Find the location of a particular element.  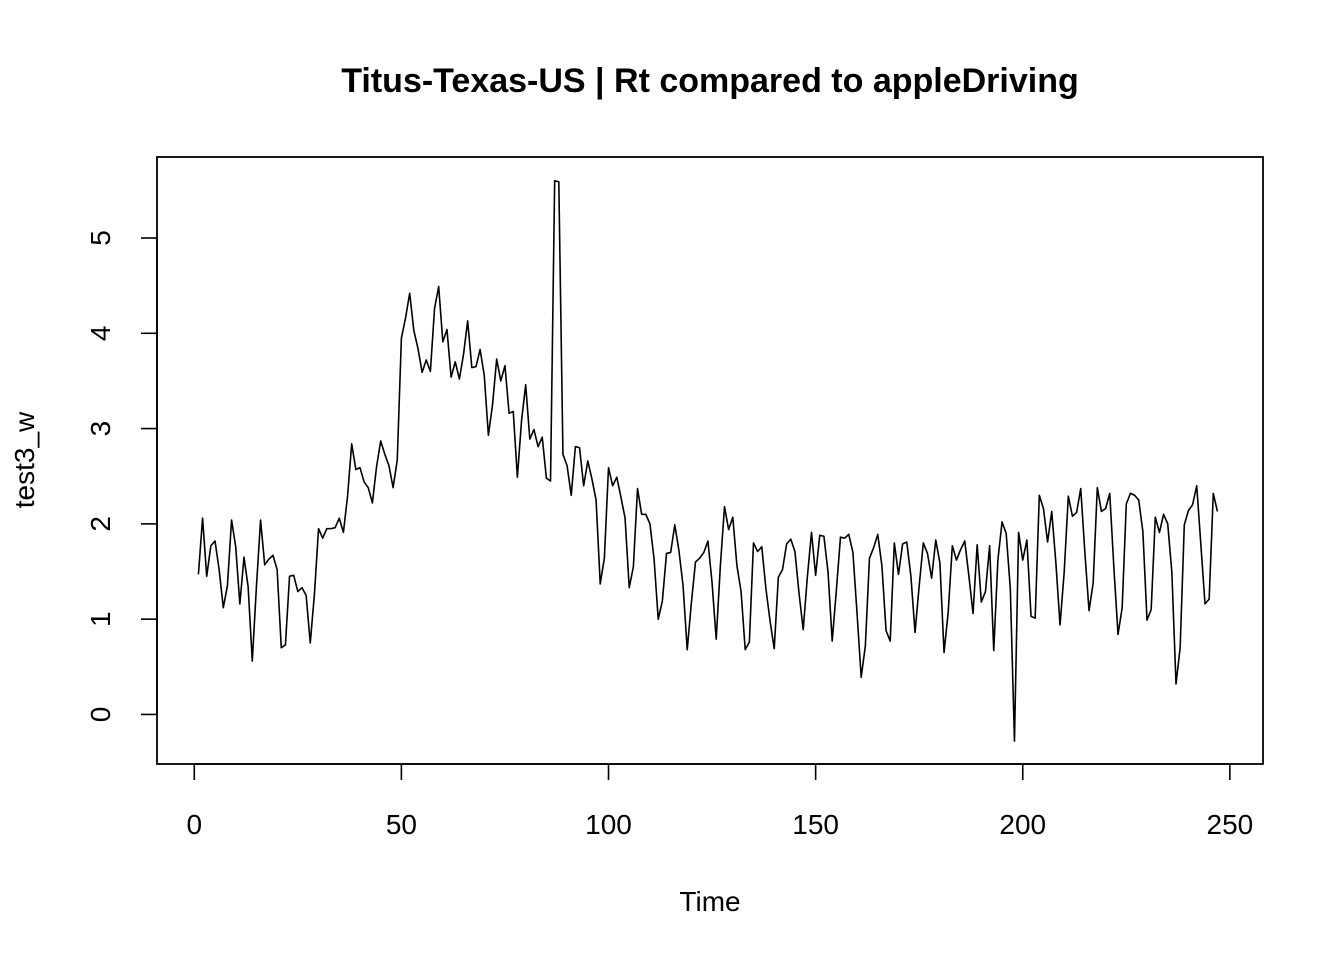

y-tick-label: 5 is located at coordinates (100, 238).